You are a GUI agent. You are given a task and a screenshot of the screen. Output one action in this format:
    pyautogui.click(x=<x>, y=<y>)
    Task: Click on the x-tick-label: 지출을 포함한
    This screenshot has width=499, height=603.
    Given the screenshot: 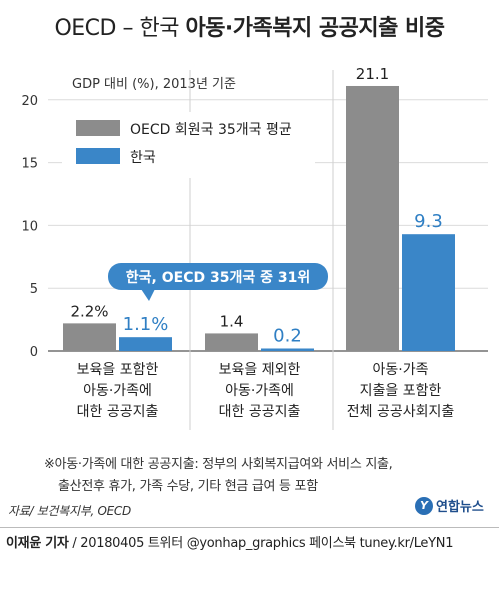 What is the action you would take?
    pyautogui.click(x=401, y=391)
    